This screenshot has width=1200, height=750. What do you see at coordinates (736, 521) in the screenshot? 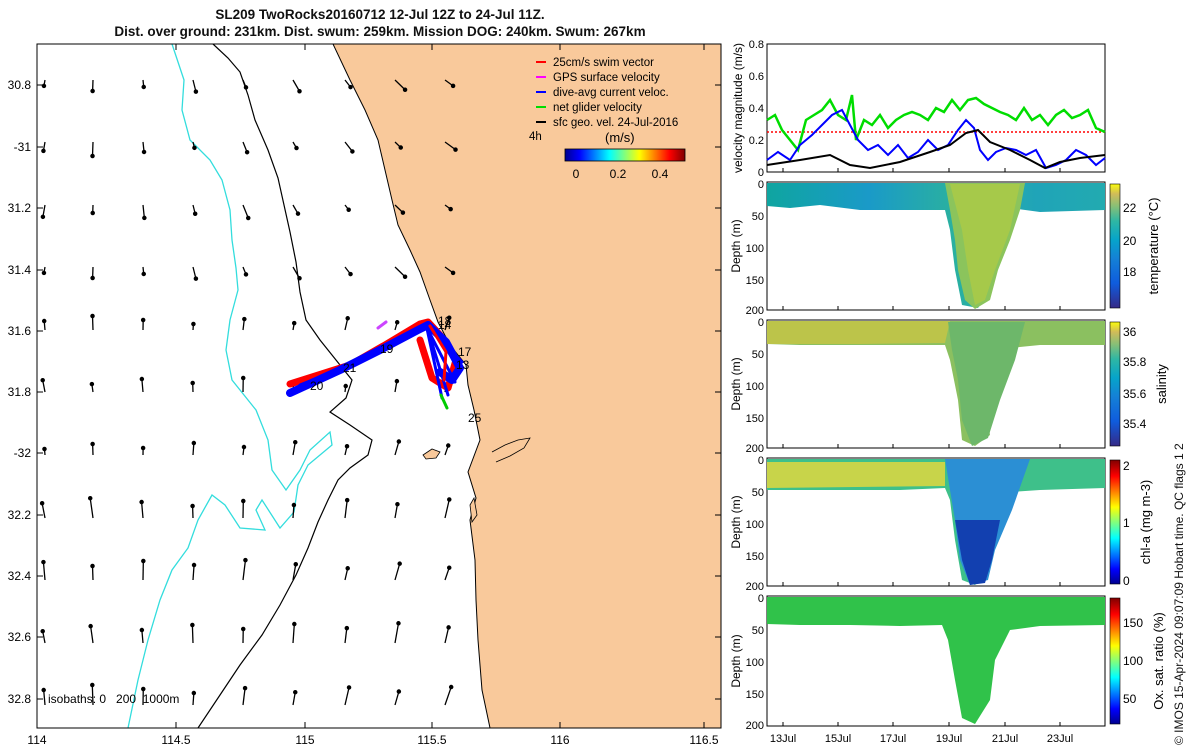
I see `chla-ylabel: Depth (m)` at bounding box center [736, 521].